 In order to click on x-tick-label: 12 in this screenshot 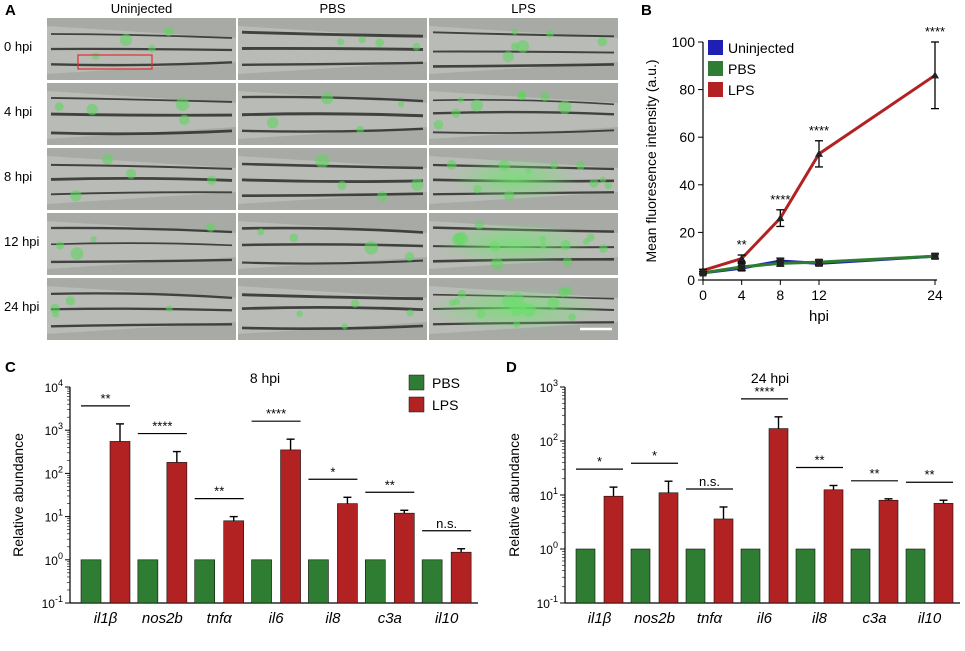, I will do `click(819, 295)`.